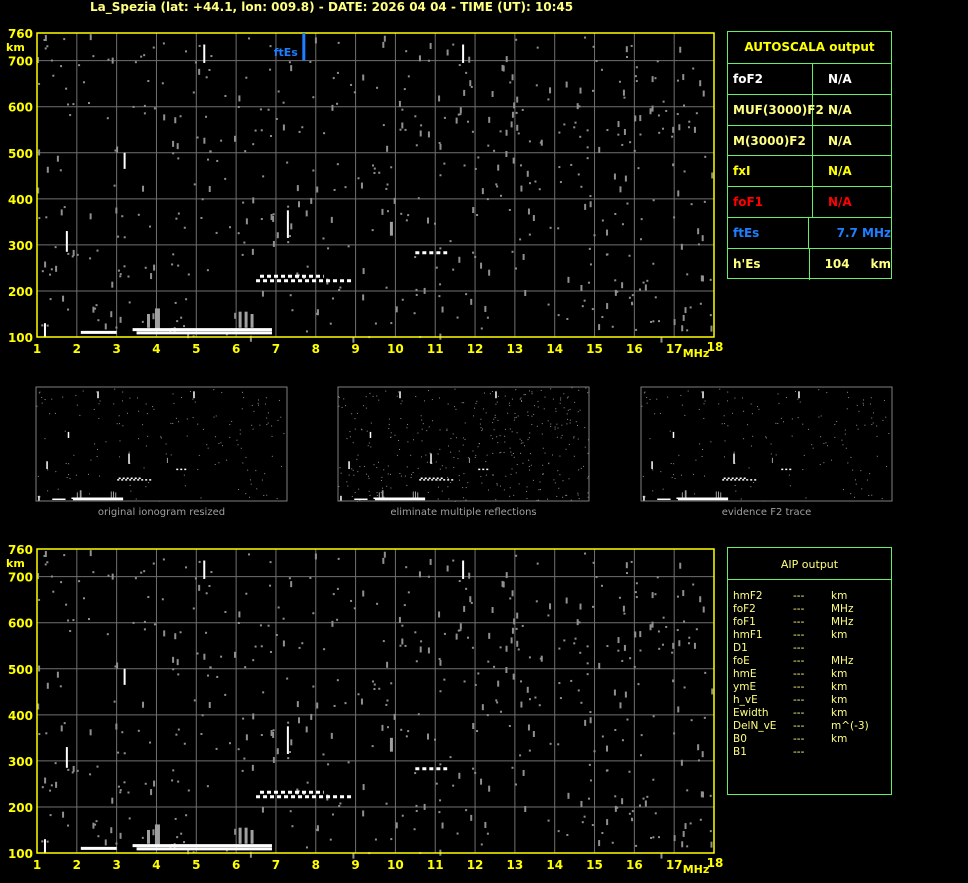 The width and height of the screenshot is (968, 883). What do you see at coordinates (161, 444) in the screenshot?
I see `thumbnail-frame` at bounding box center [161, 444].